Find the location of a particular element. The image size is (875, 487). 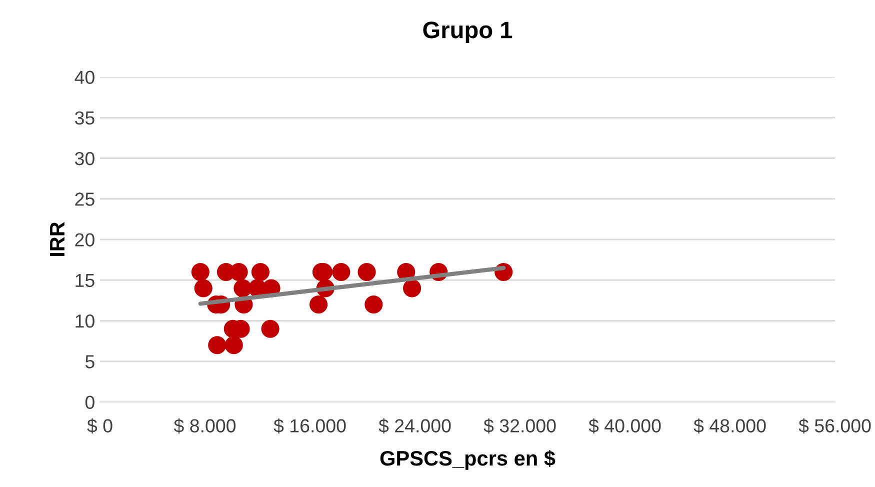

y-tick-label: 0 is located at coordinates (89, 402).